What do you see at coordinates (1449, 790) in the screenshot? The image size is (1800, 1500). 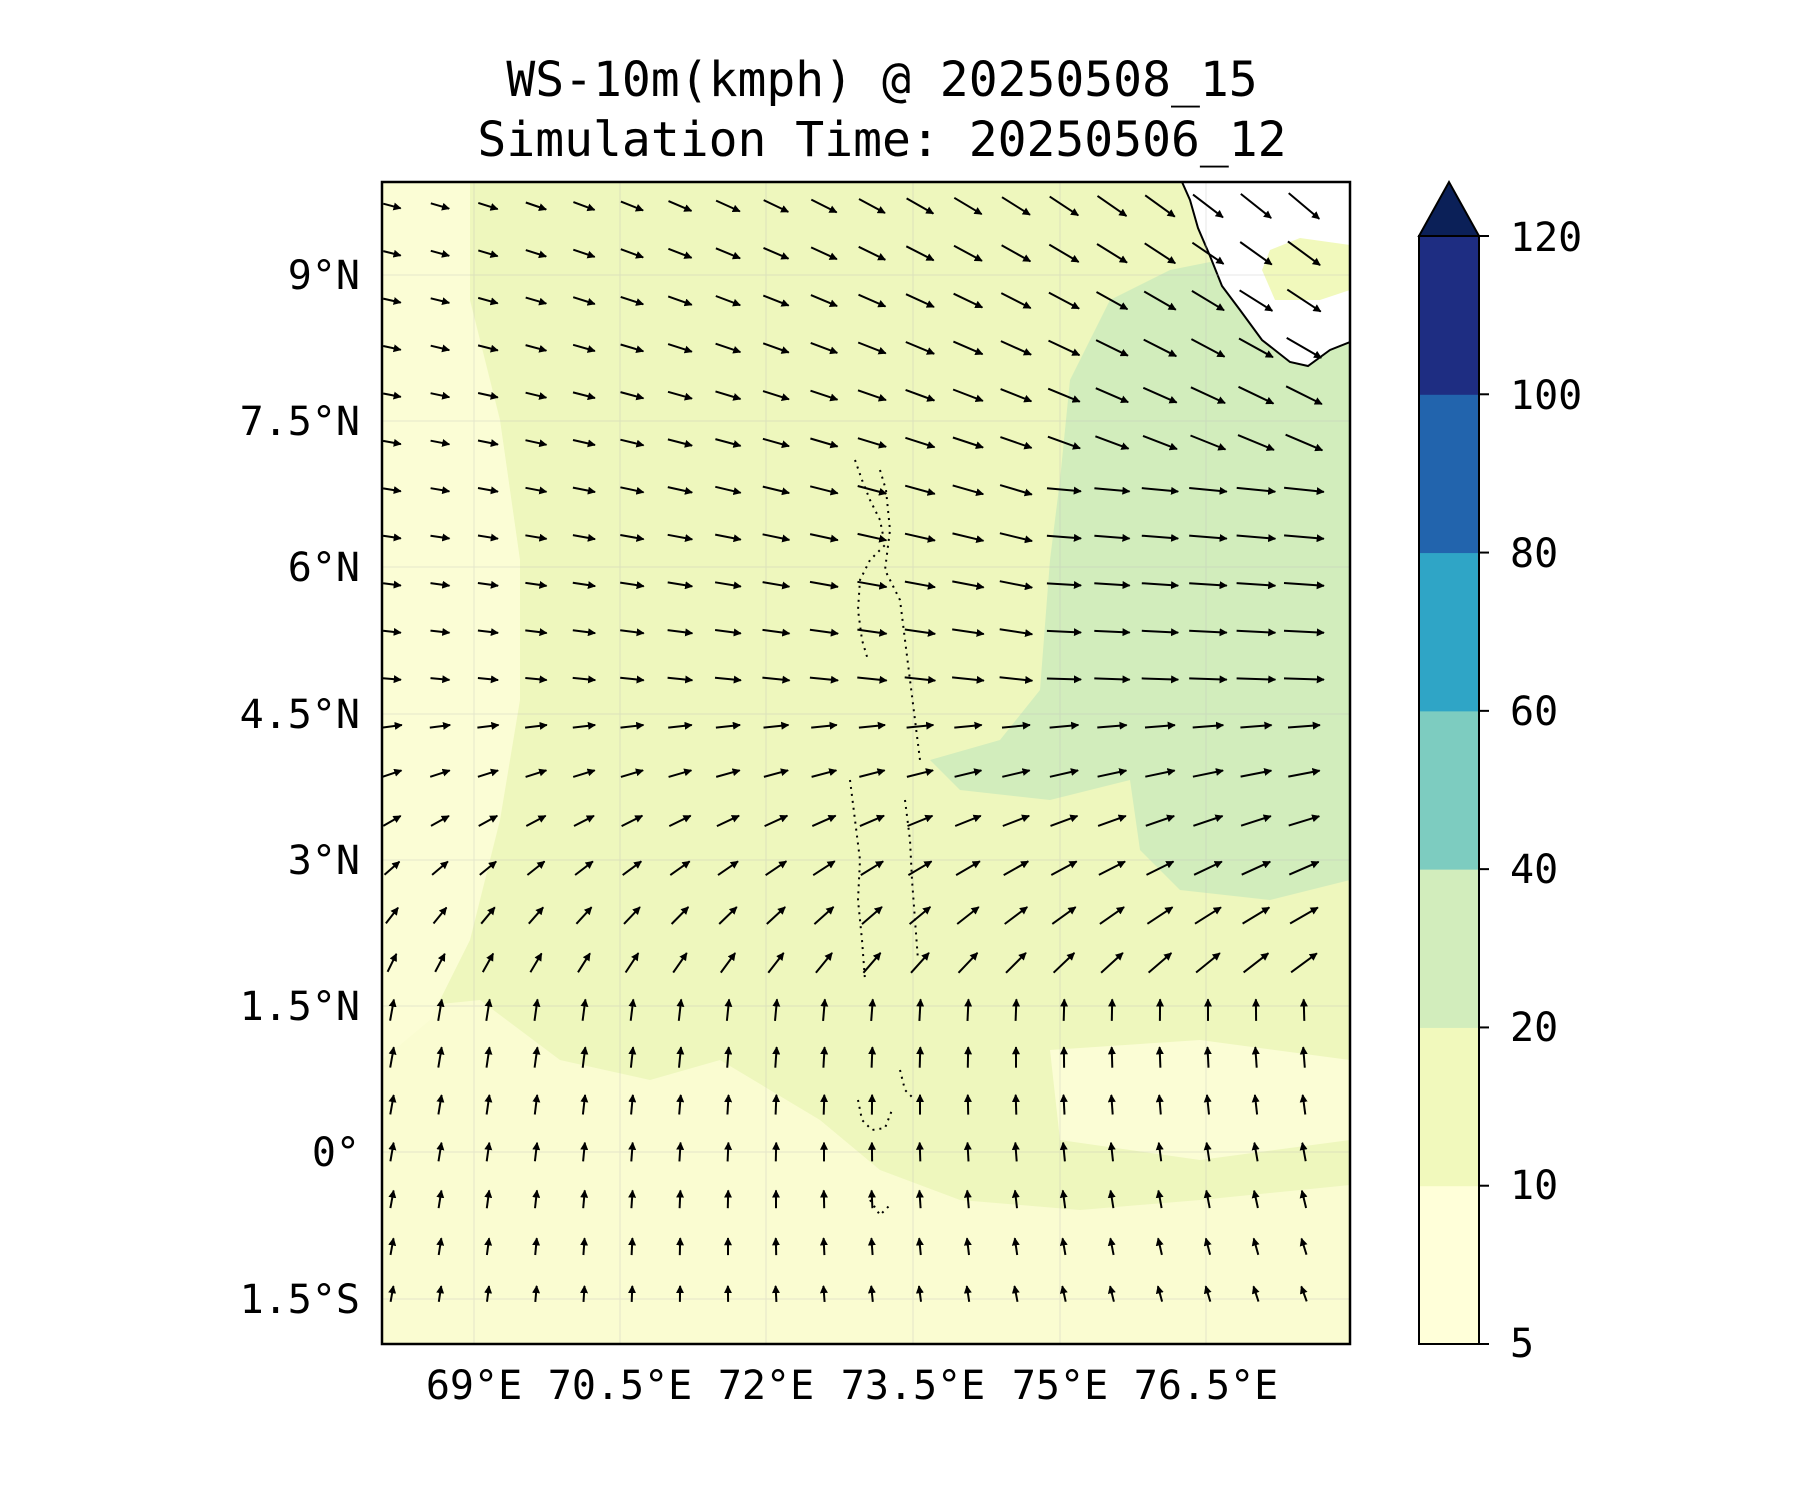 I see `colorbar-frame` at bounding box center [1449, 790].